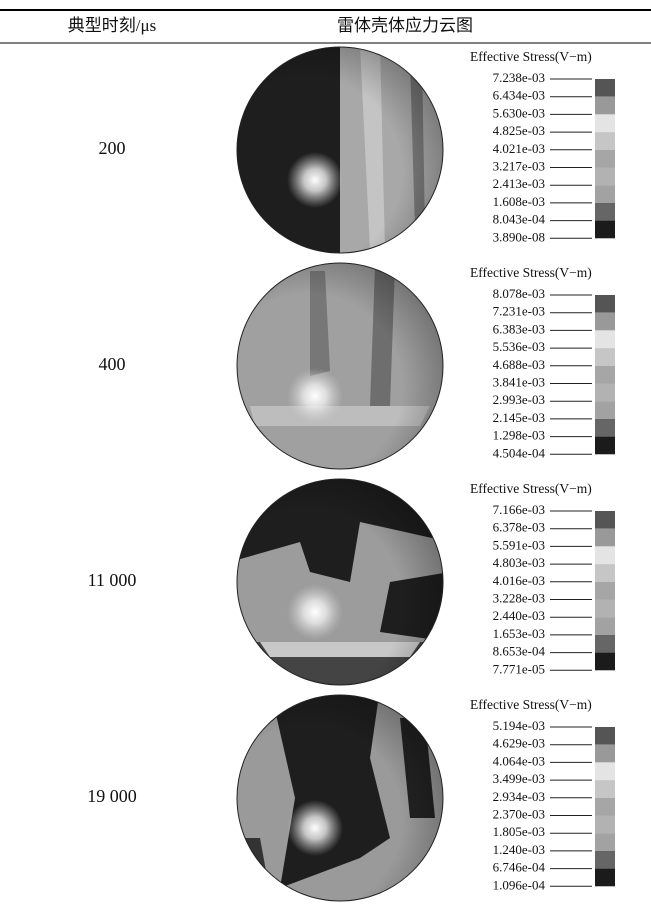  What do you see at coordinates (112, 796) in the screenshot?
I see `time-label: 19 000` at bounding box center [112, 796].